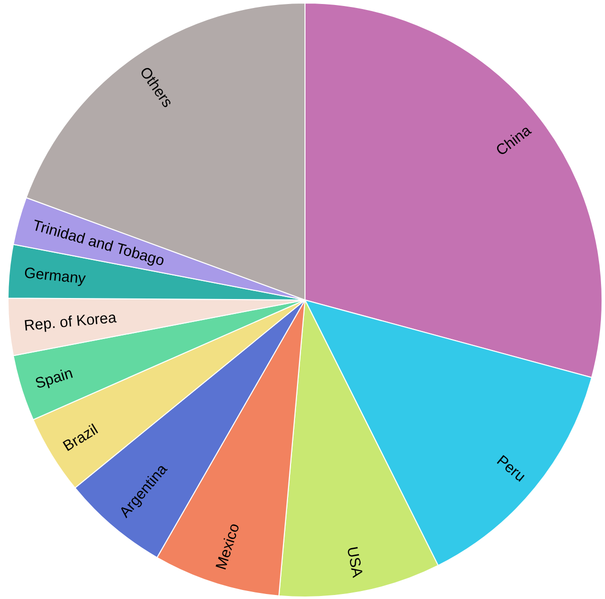 Image resolution: width=605 pixels, height=599 pixels. Describe the element at coordinates (55, 276) in the screenshot. I see `slice-label: Germany` at that location.